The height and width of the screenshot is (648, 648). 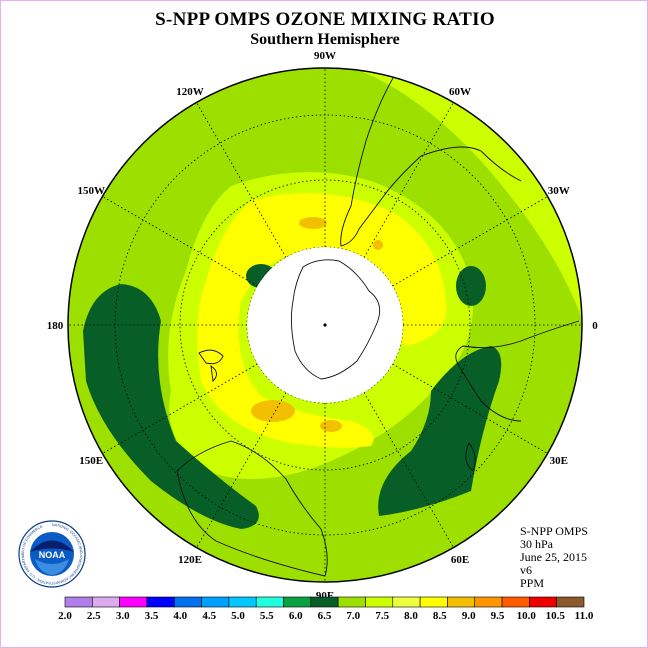 What do you see at coordinates (460, 560) in the screenshot?
I see `longitude-label: 60E` at bounding box center [460, 560].